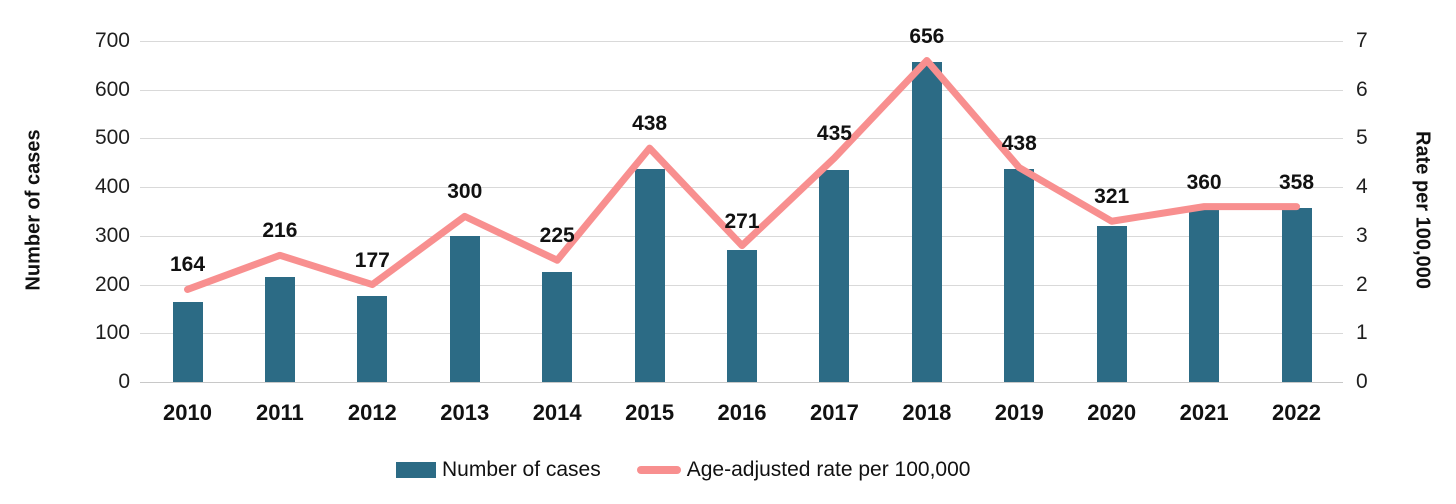  What do you see at coordinates (1362, 381) in the screenshot?
I see `right-tick-0: 0` at bounding box center [1362, 381].